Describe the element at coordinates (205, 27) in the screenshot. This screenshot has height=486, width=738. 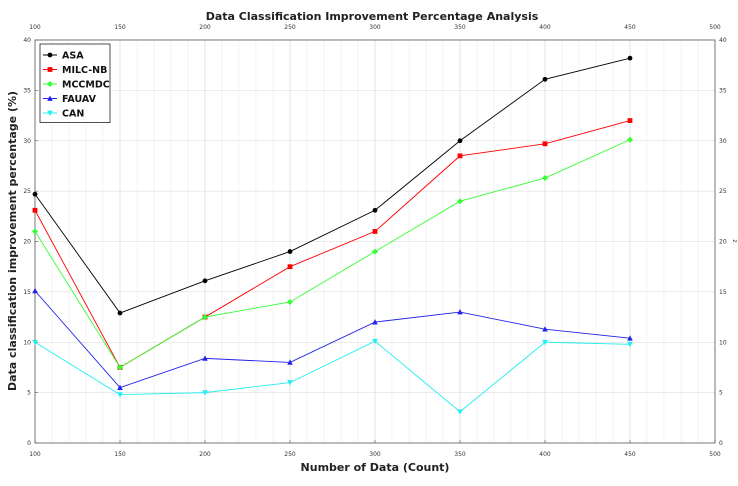
I see `x-tick-label-top: 200` at that location.